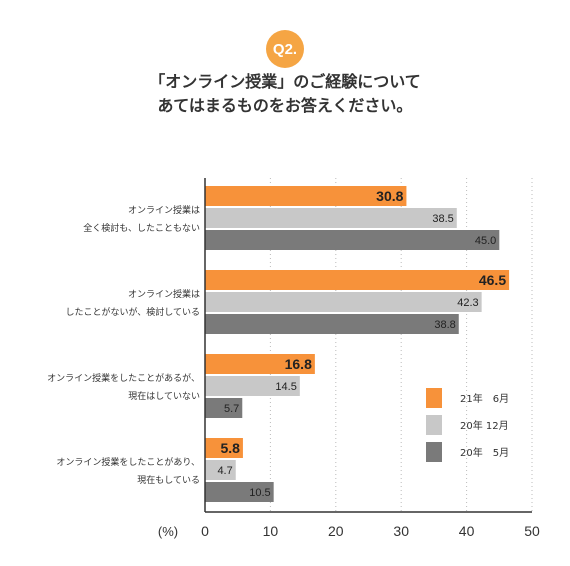  What do you see at coordinates (285, 49) in the screenshot?
I see `question-badge: Q2.` at bounding box center [285, 49].